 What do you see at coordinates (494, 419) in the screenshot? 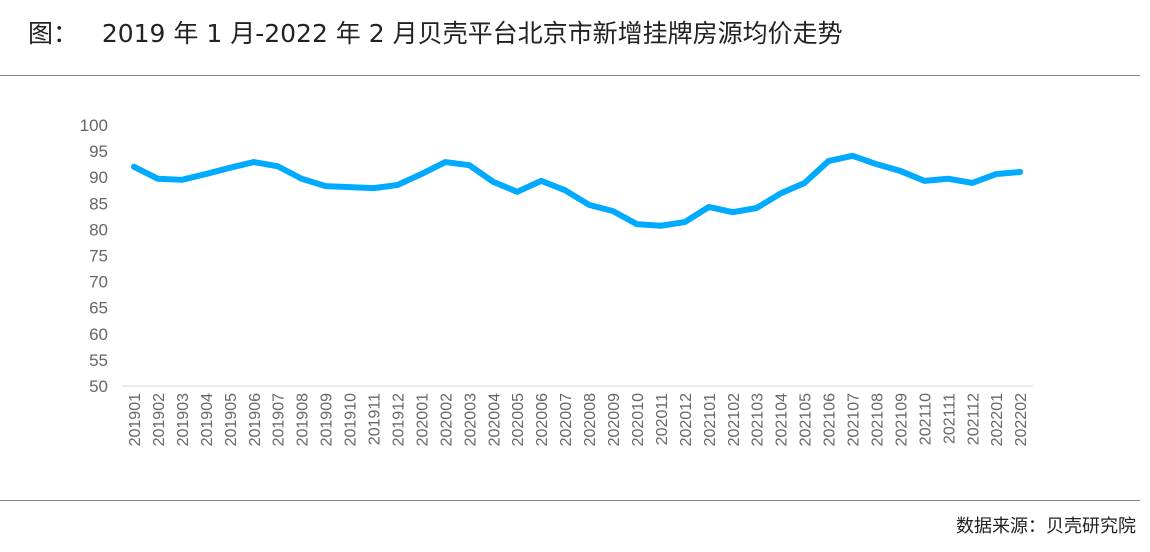
I see `x-tick-label: 202004` at bounding box center [494, 419].